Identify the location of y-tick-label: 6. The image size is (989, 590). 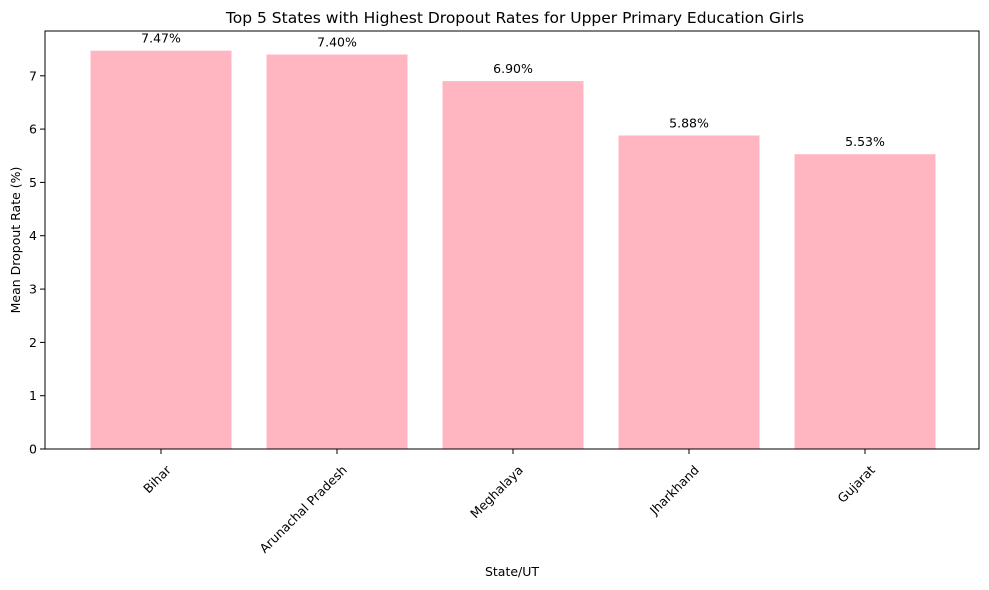
(33, 129).